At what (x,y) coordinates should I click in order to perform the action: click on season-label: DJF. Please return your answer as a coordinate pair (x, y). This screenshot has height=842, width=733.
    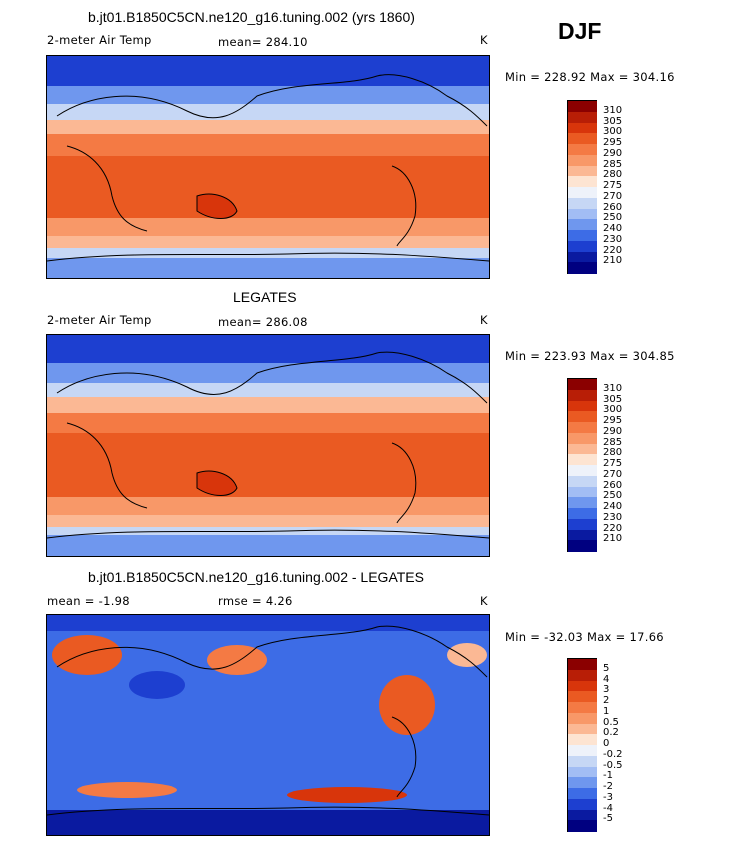
    Looking at the image, I should click on (580, 31).